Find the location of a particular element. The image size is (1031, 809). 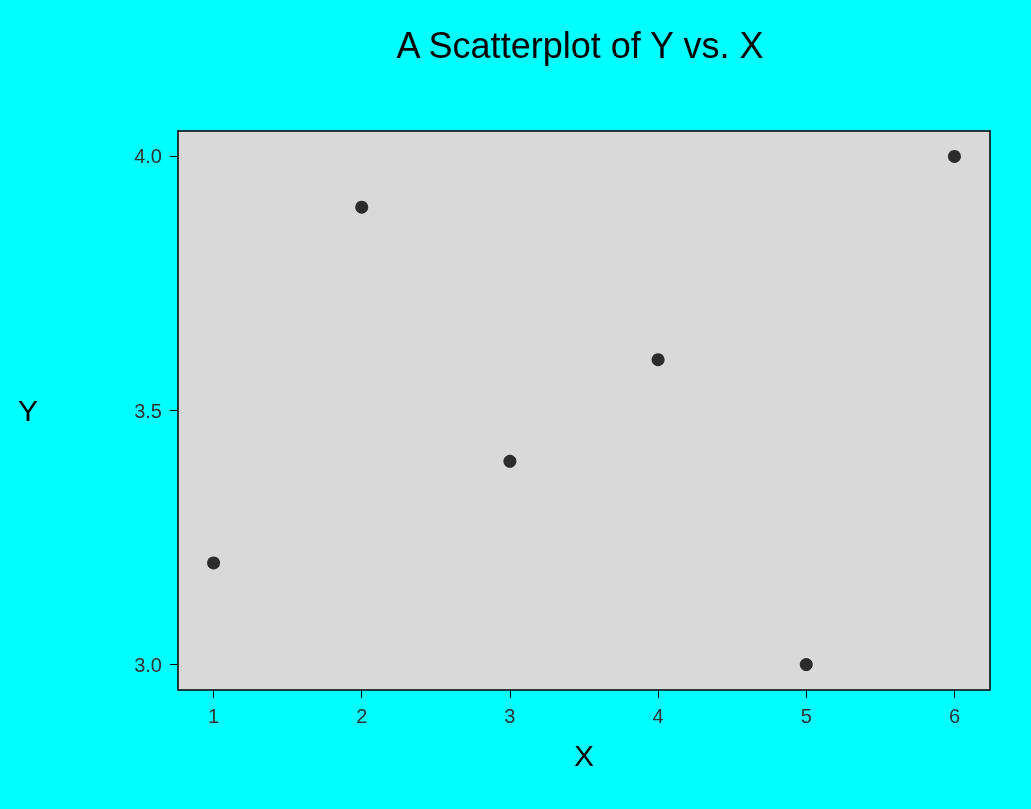

y-axis-title: Y is located at coordinates (27, 410).